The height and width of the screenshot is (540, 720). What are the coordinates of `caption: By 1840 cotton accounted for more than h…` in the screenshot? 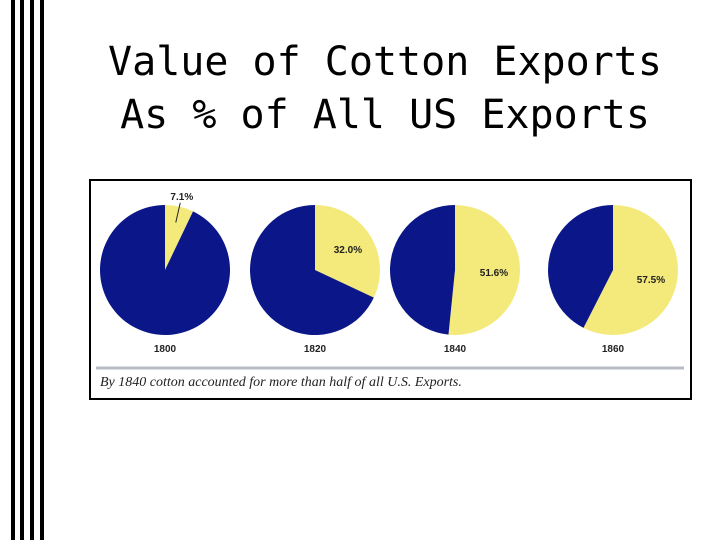 It's located at (281, 382).